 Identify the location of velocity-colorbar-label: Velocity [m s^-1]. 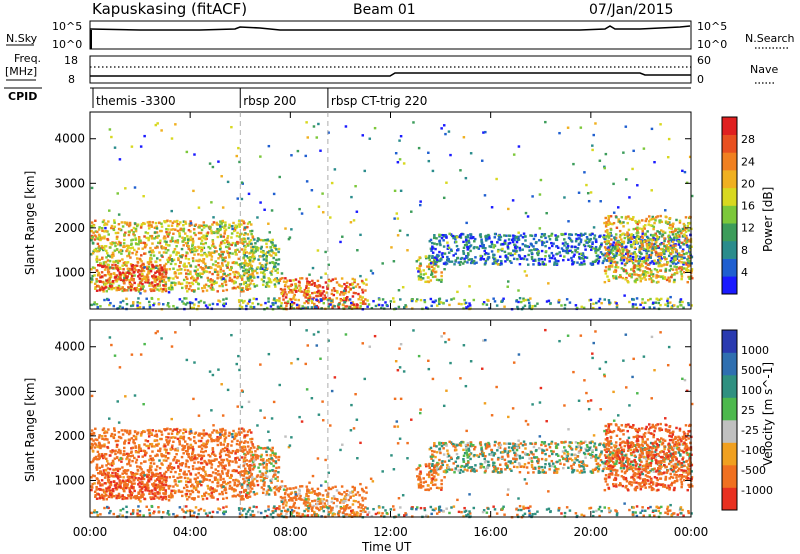
(768, 414).